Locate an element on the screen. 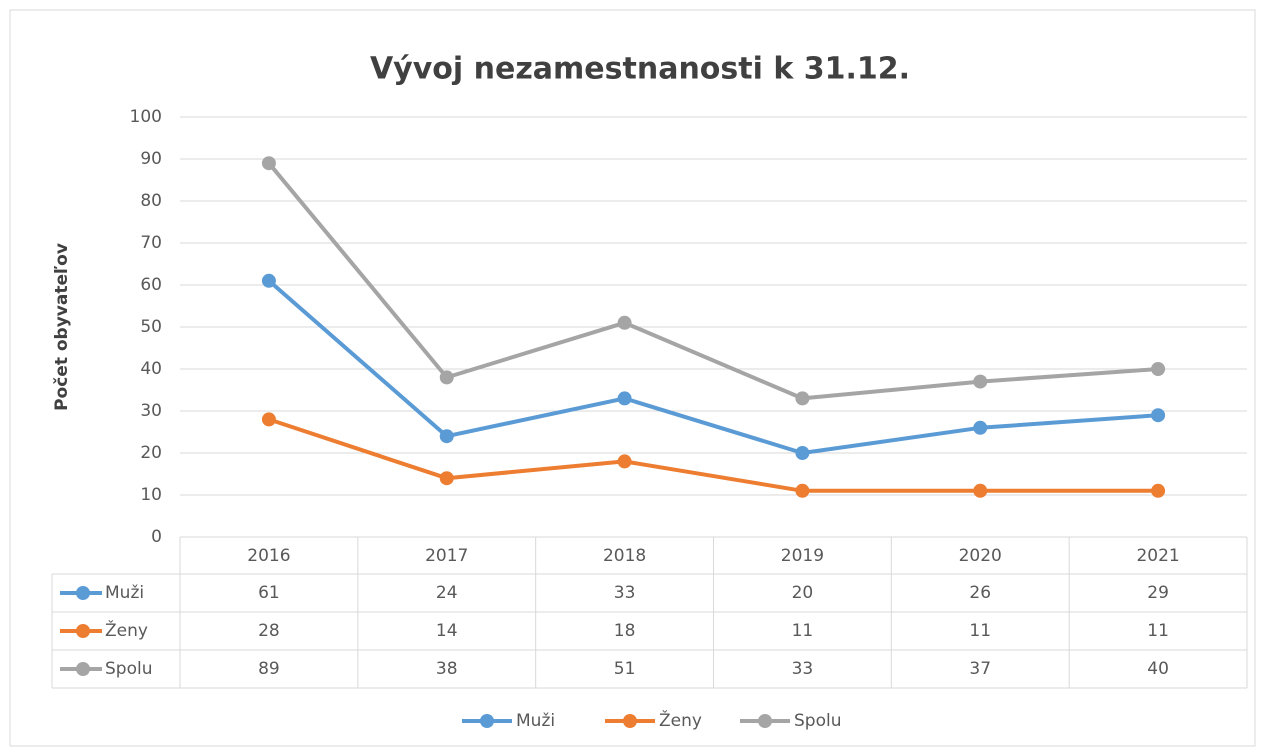  table-value: 51 is located at coordinates (625, 669).